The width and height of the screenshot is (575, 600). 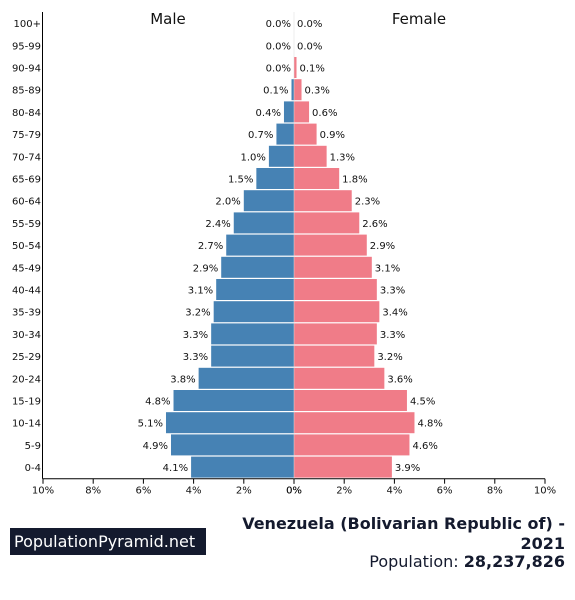 I want to click on age-label: 55-59, so click(x=26, y=224).